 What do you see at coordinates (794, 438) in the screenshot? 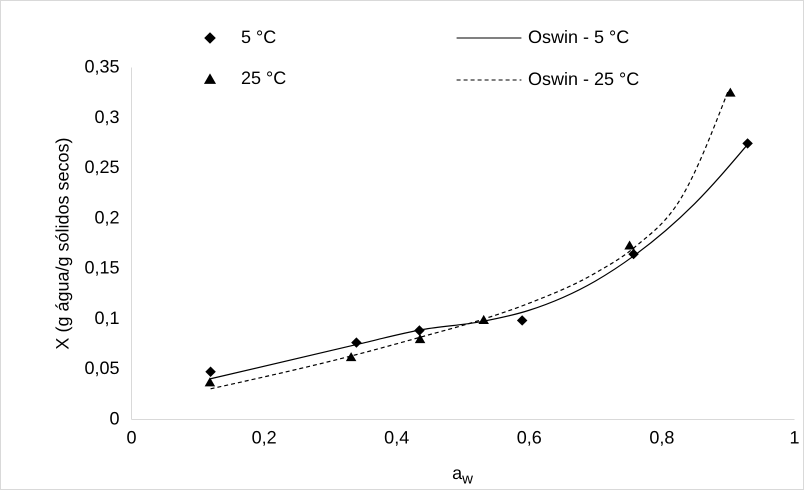
I see `x-tick-label: 1` at bounding box center [794, 438].